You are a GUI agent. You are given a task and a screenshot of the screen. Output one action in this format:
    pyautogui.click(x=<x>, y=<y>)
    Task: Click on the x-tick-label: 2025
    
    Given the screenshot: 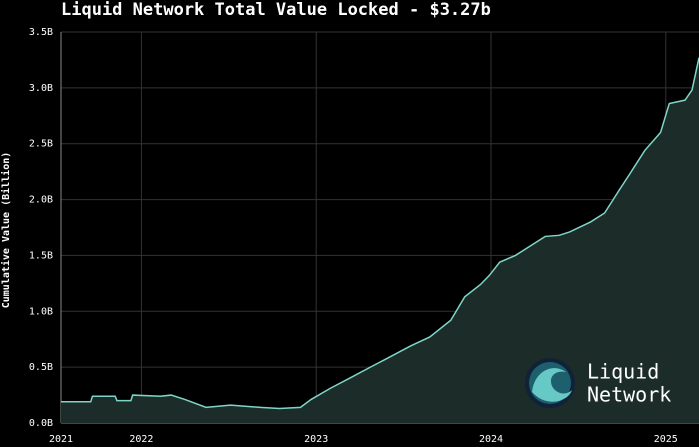 What is the action you would take?
    pyautogui.click(x=666, y=439)
    